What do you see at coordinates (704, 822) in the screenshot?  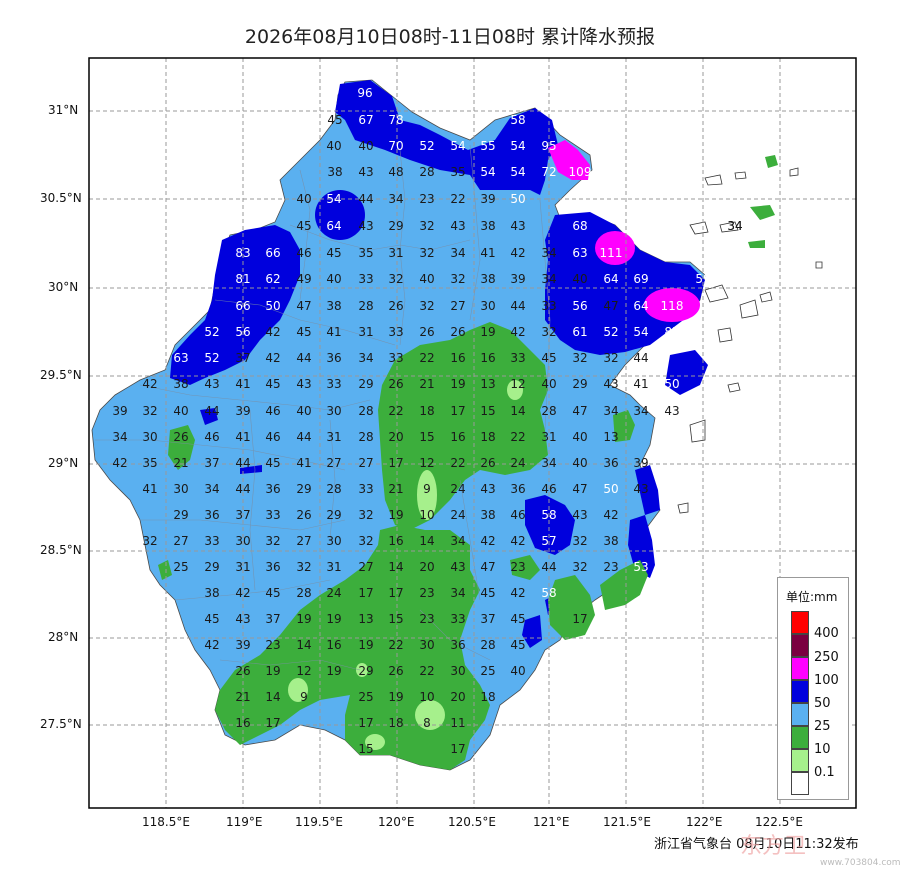 I see `lon-label-122: 122°E` at bounding box center [704, 822].